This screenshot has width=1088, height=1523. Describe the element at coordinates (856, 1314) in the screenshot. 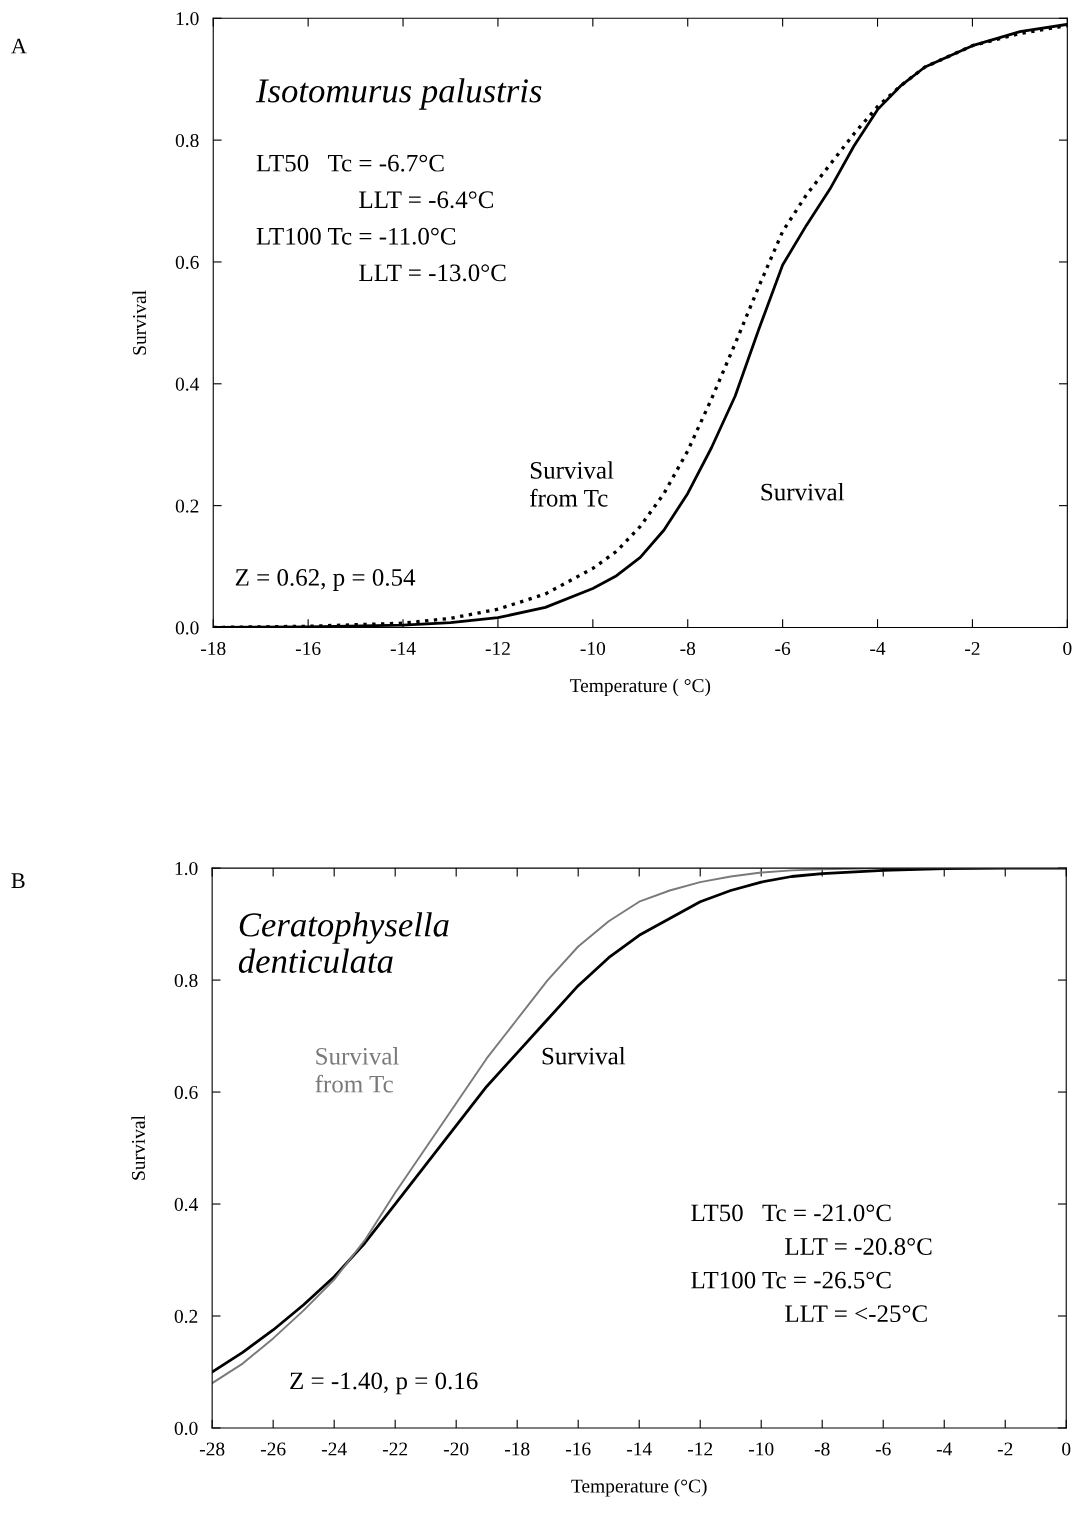

I see `annotation: LLT = <-25°C` at that location.